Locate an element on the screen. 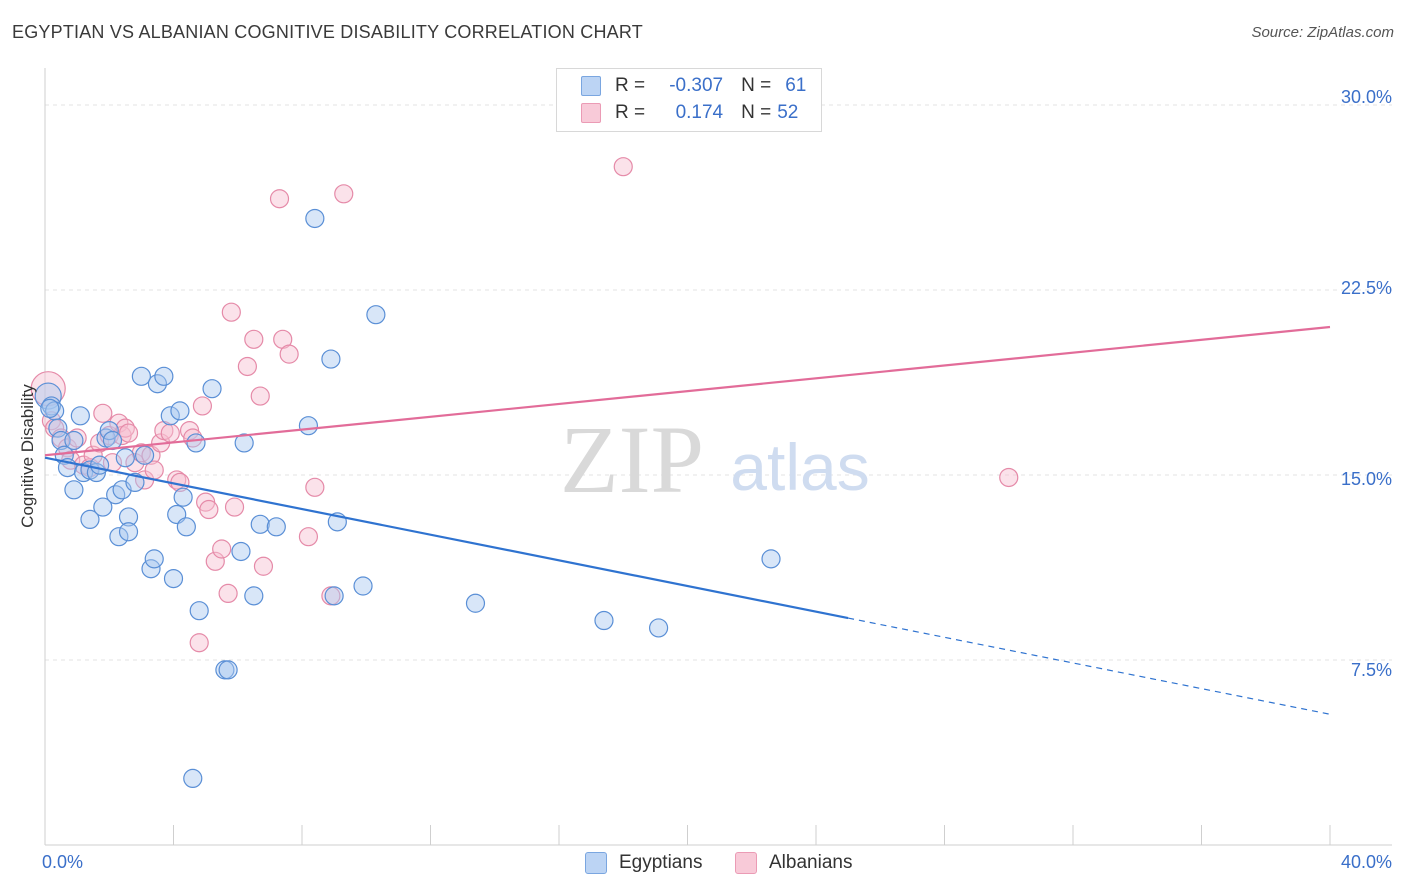 The image size is (1406, 892). legend-label-egyptians: Egyptians is located at coordinates (661, 862).